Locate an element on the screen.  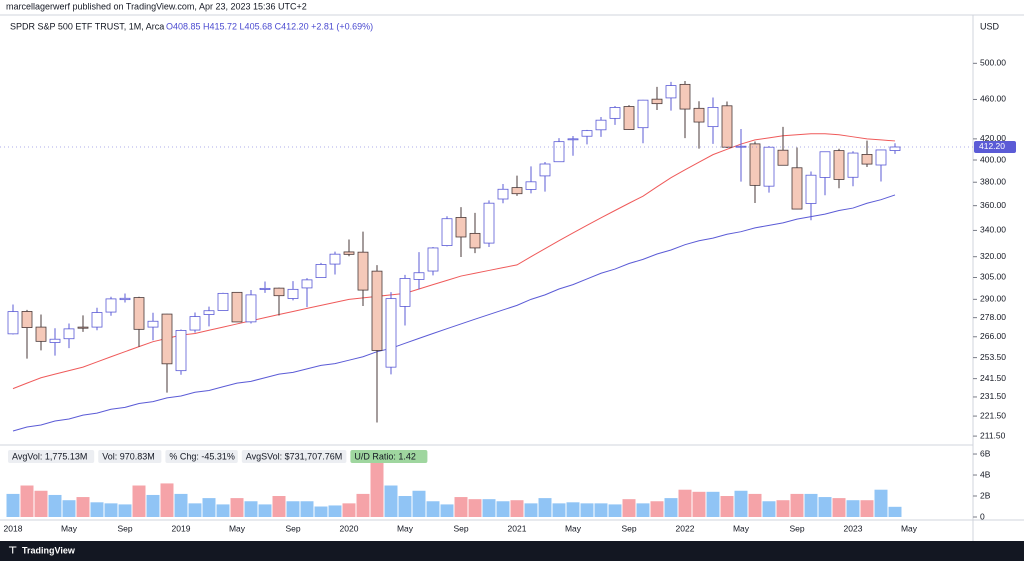
chart-title: SPDR S&P 500 ETF TRUST, 1M, Arca is located at coordinates (87, 26).